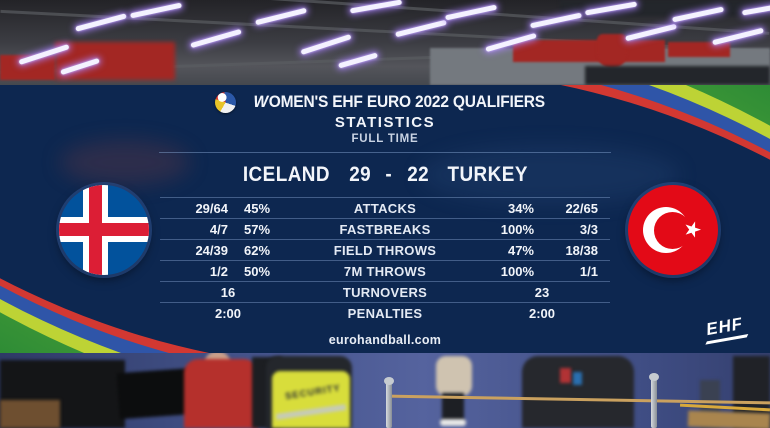  Describe the element at coordinates (218, 229) in the screenshot. I see `home-value: 4/7` at that location.